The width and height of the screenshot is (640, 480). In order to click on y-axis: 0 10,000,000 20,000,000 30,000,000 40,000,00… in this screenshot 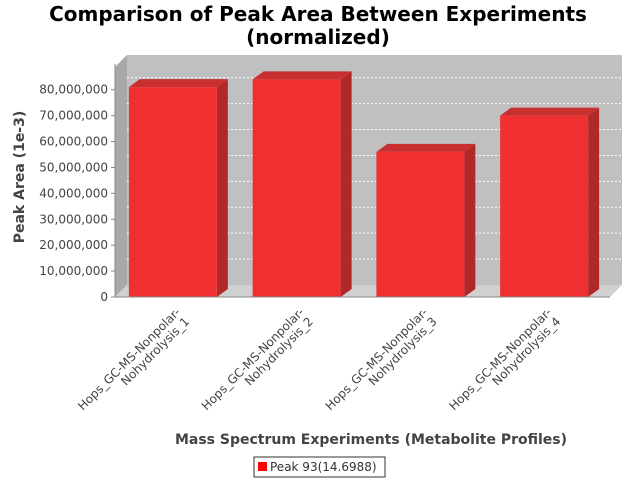, I will do `click(77, 184)`.